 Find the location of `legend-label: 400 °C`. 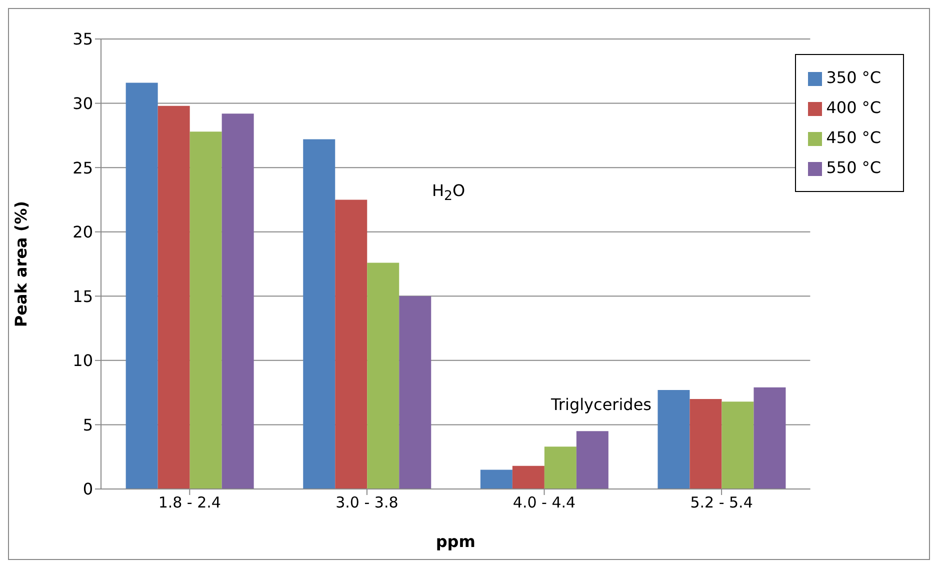

legend-label: 400 °C is located at coordinates (853, 107).